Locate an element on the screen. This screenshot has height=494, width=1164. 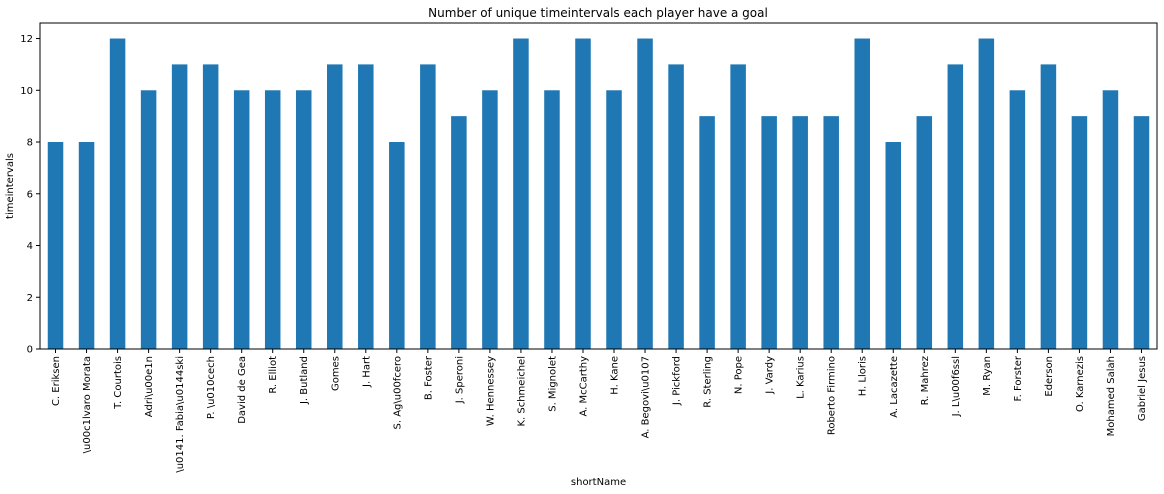
x-tick-label: J. Speroni is located at coordinates (459, 380).